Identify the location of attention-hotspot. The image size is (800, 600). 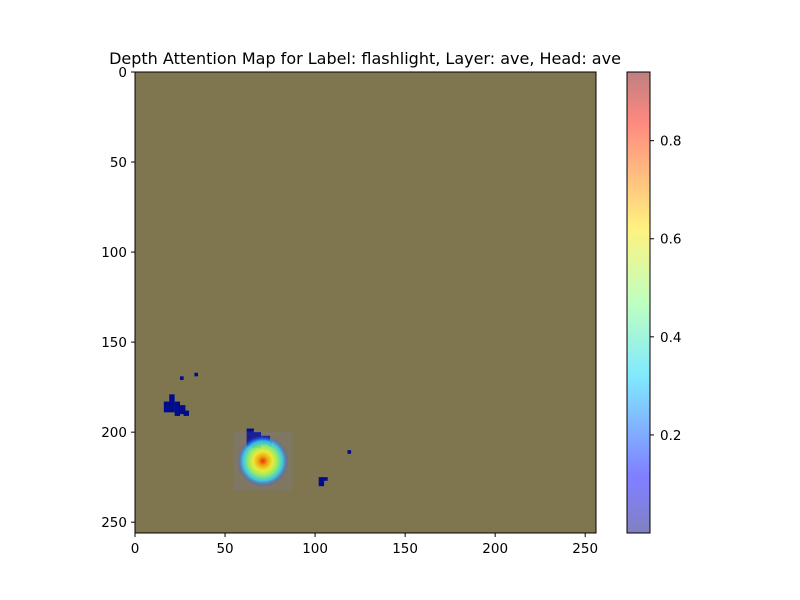
(263, 461).